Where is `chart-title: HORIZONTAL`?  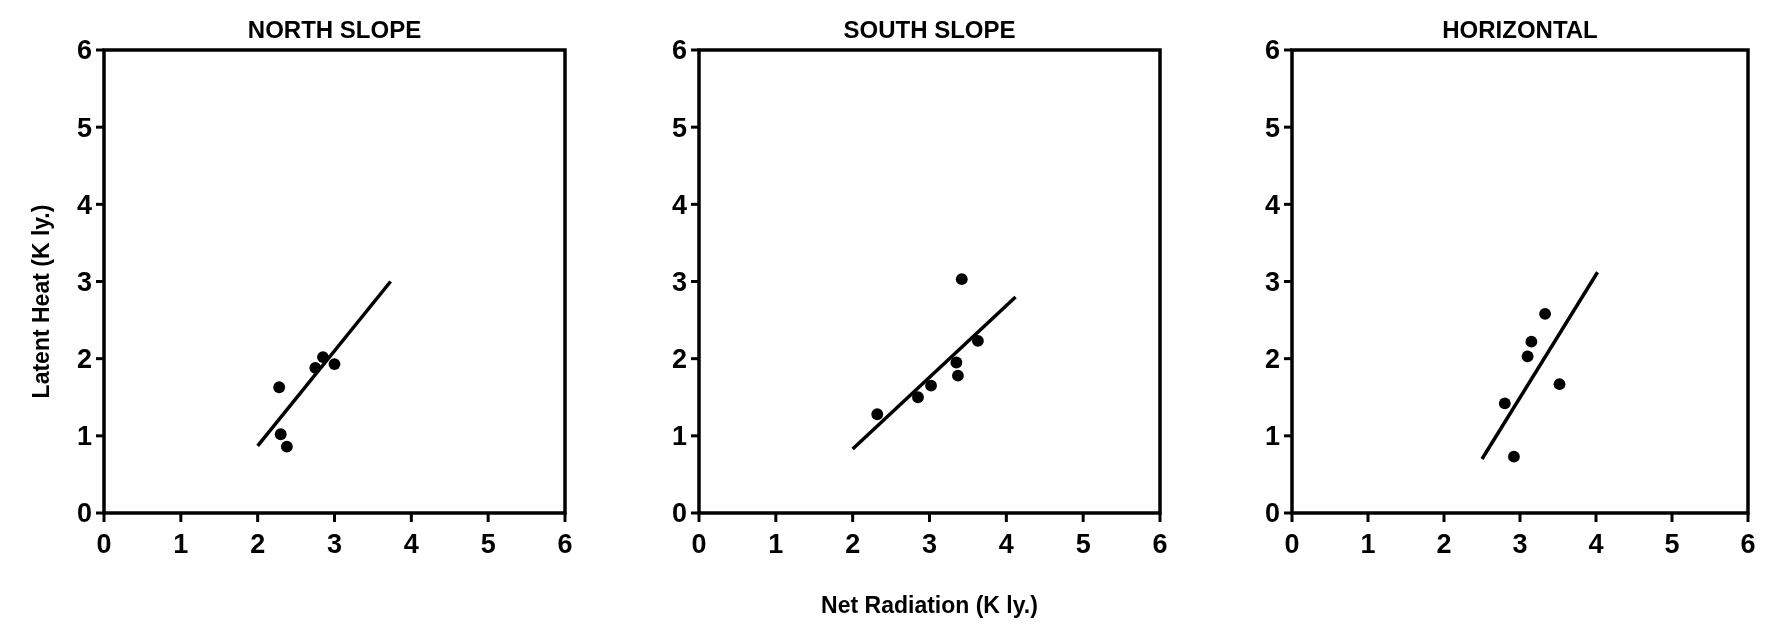 chart-title: HORIZONTAL is located at coordinates (1520, 29).